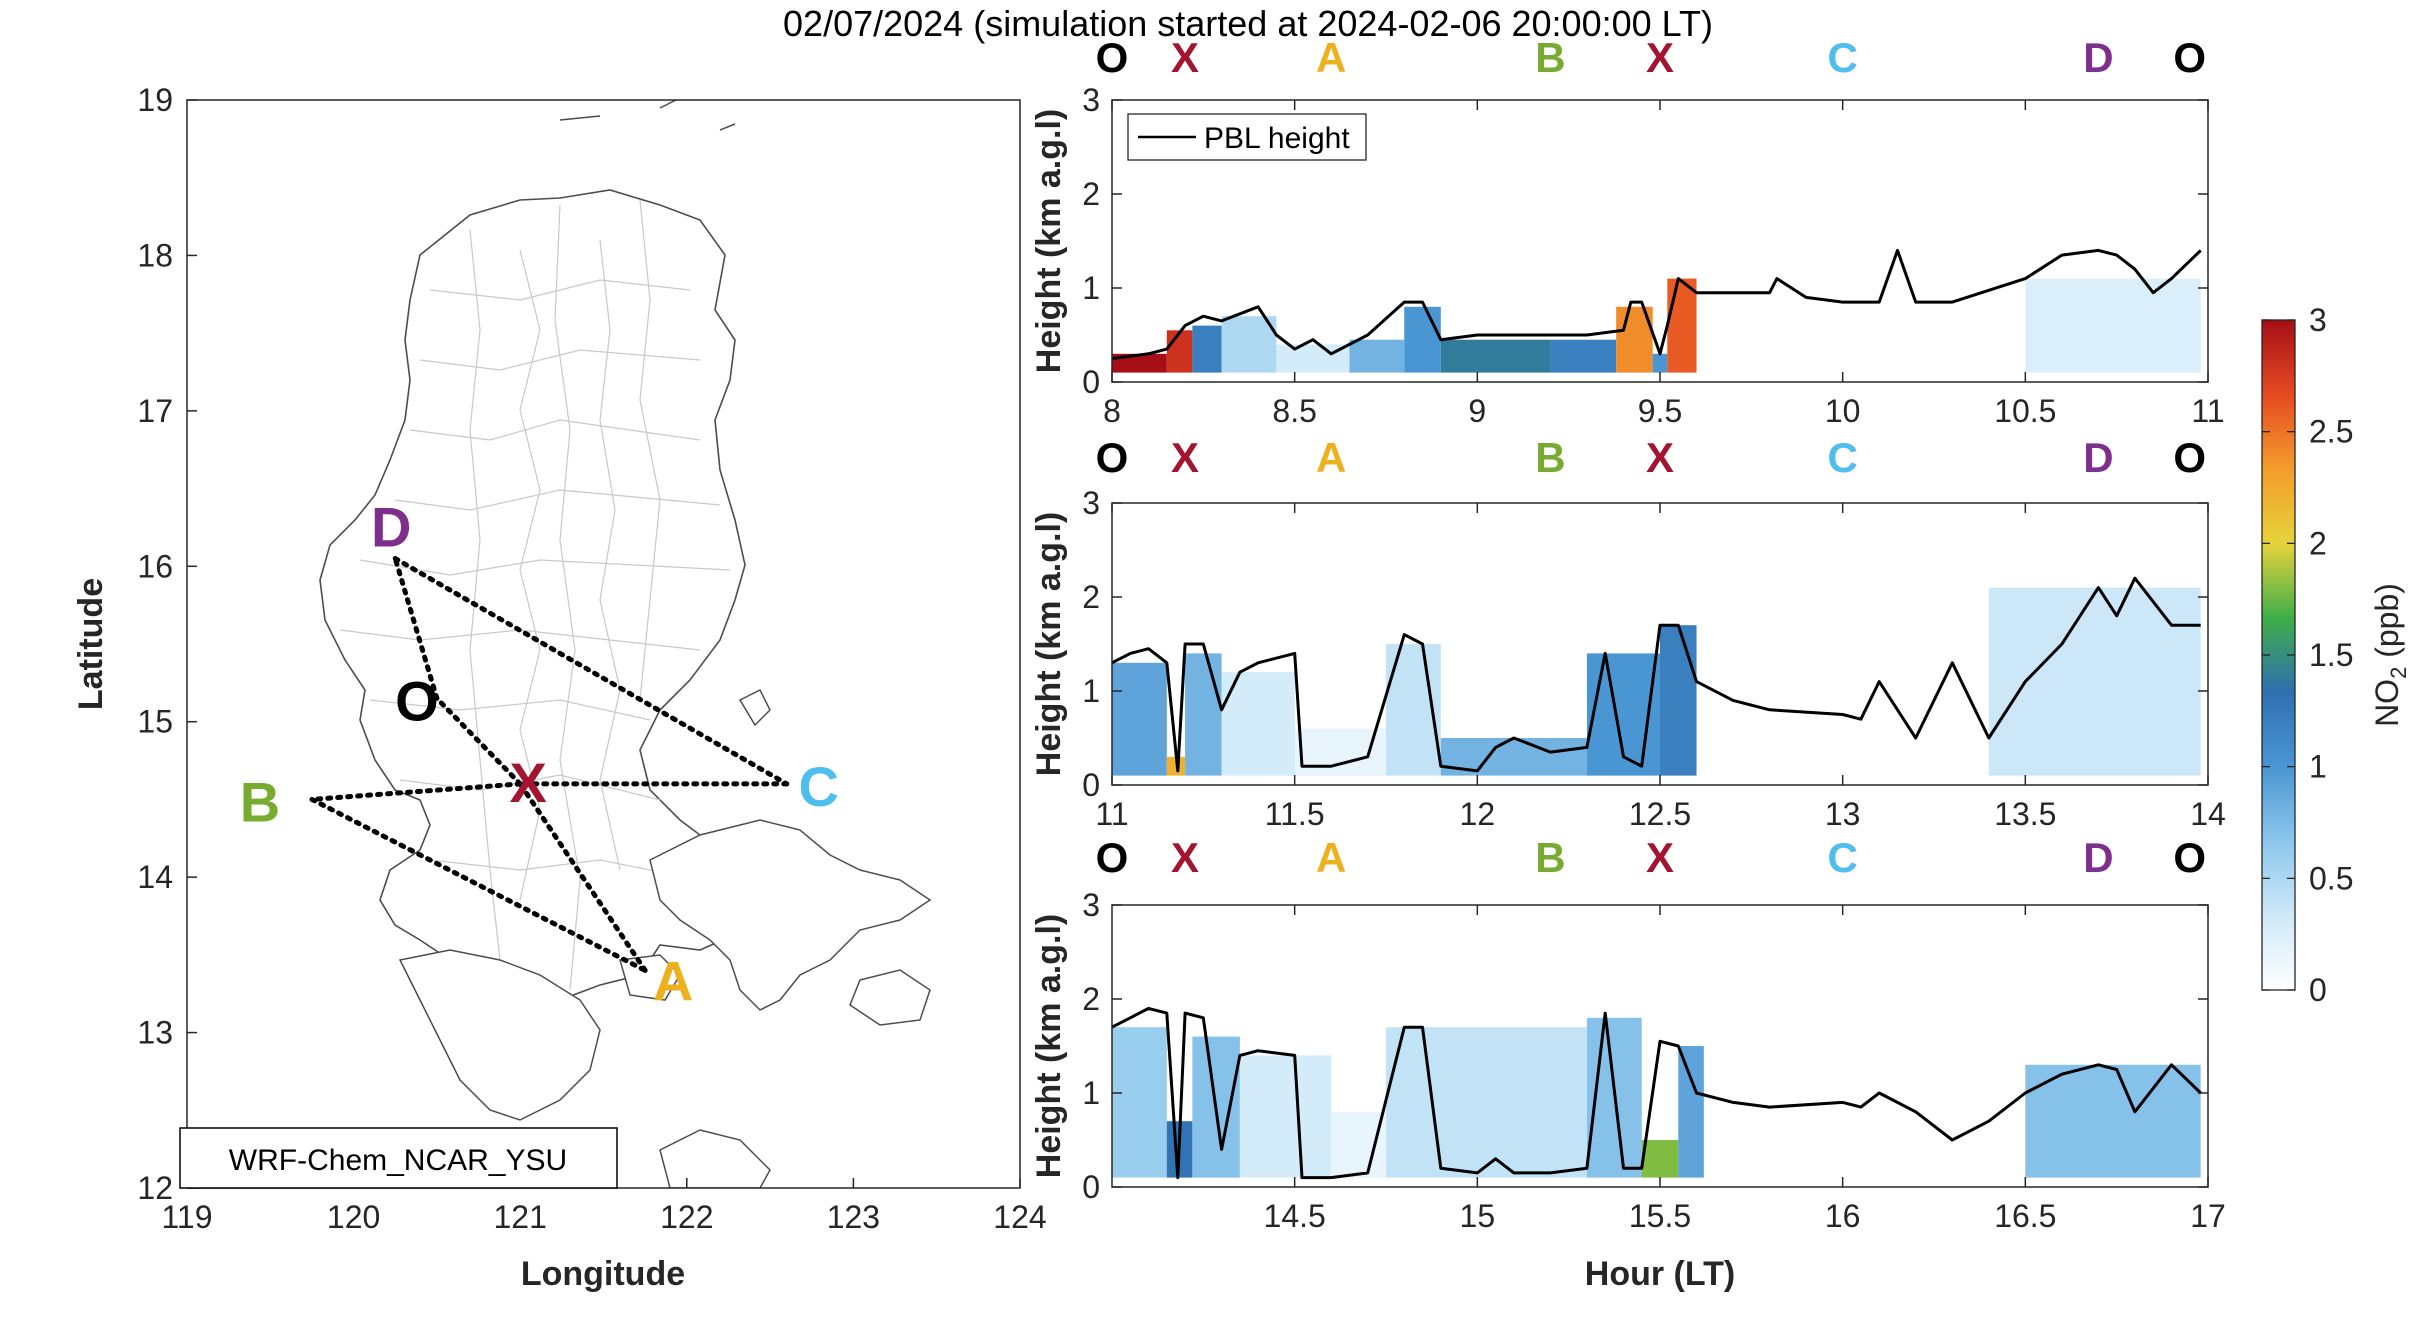 Image resolution: width=2422 pixels, height=1328 pixels. I want to click on xtick-label: 9, so click(1477, 411).